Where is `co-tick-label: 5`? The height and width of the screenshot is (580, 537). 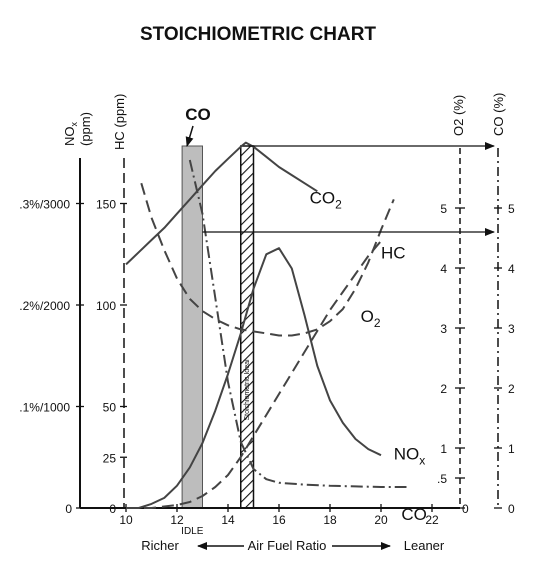 co-tick-label: 5 is located at coordinates (511, 209).